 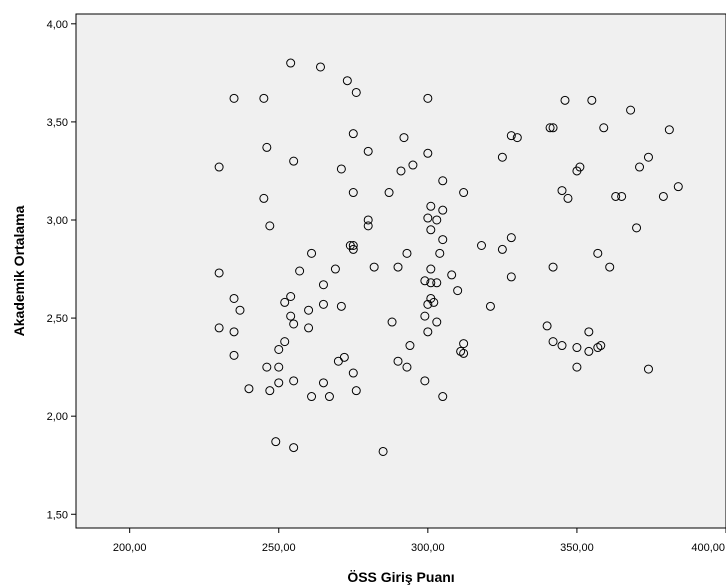 What do you see at coordinates (419, 541) in the screenshot?
I see `x-axis: 200,00 250,00 300,00 350,00 400,00` at bounding box center [419, 541].